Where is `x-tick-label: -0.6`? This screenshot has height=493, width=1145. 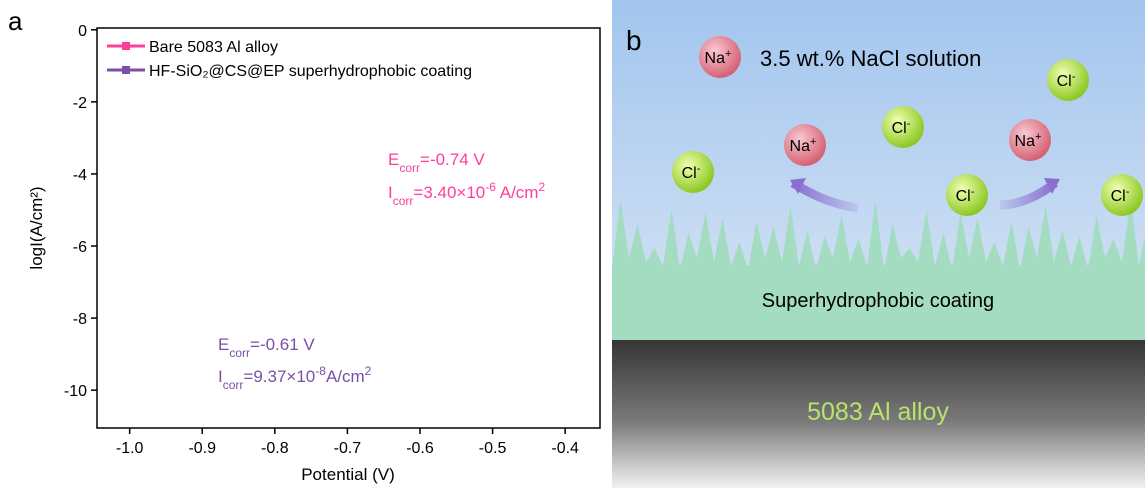
x-tick-label: -0.6 is located at coordinates (420, 448).